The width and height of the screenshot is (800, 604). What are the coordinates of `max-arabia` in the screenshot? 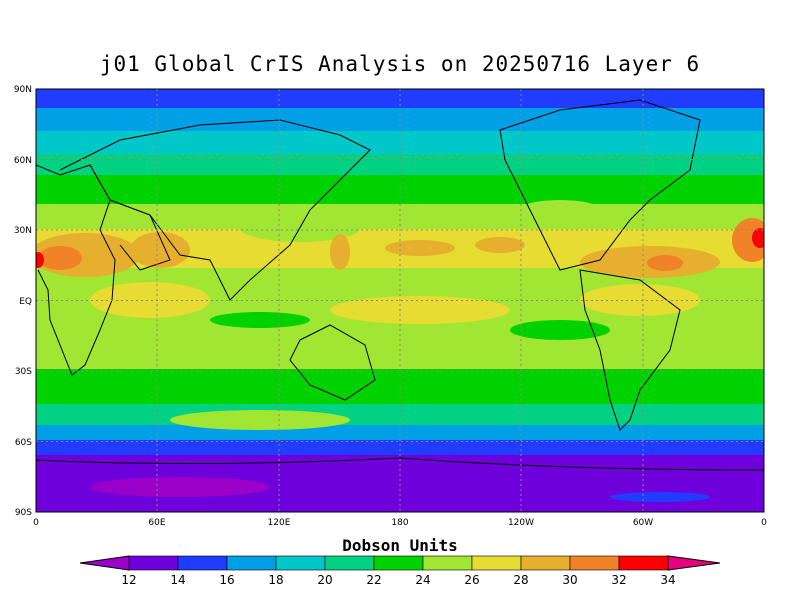 It's located at (160, 250).